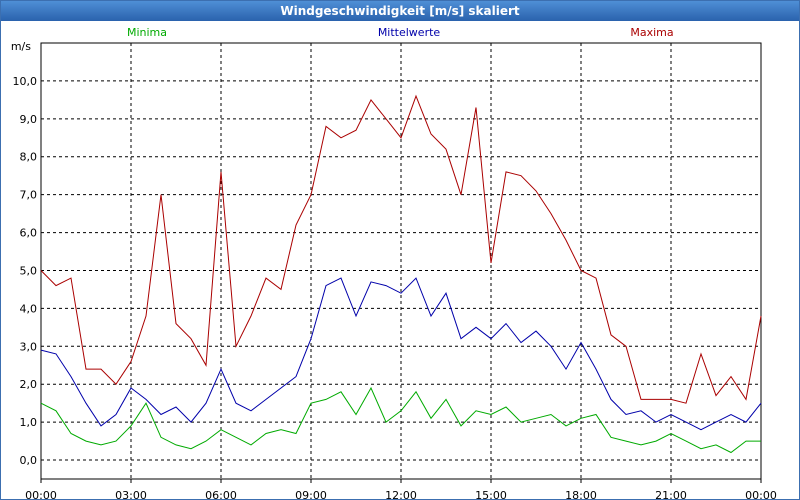 This screenshot has height=500, width=800. I want to click on y-axis-ticks: 0,0 1,0 2,0 3,0 4,0 5,0 6,0 7,0 8,0 9,0 10,0, so click(25, 271).